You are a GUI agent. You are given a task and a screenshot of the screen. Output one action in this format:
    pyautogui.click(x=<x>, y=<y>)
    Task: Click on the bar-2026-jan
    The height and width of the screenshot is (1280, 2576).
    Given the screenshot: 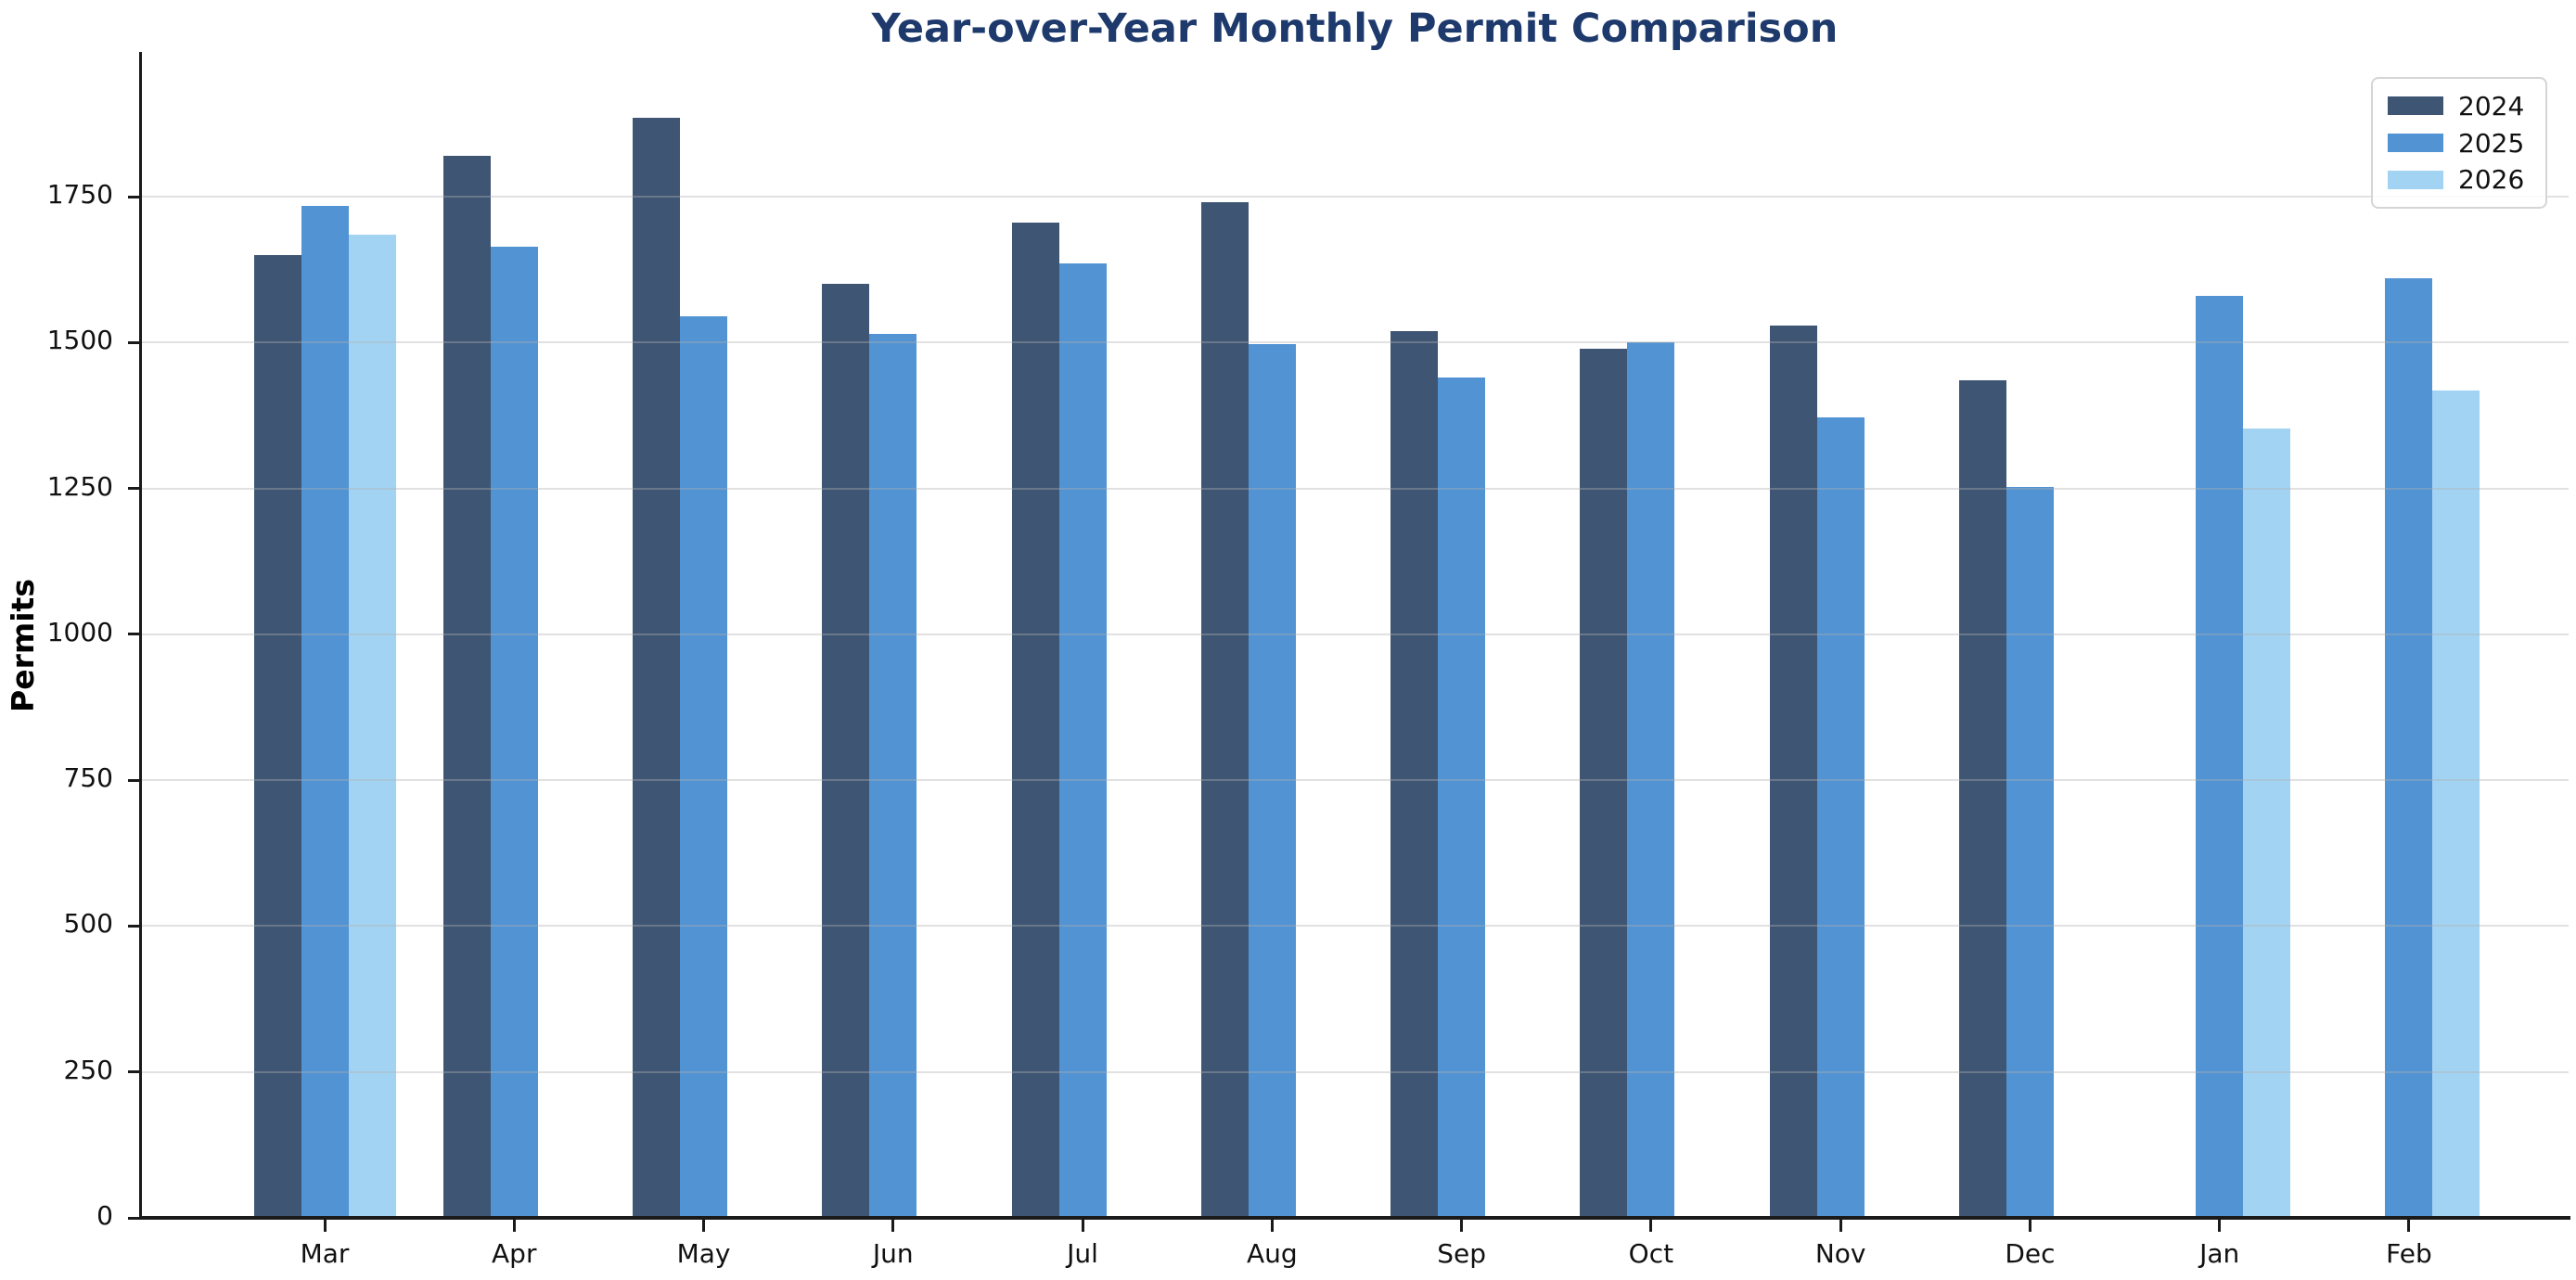 What is the action you would take?
    pyautogui.click(x=2267, y=823)
    